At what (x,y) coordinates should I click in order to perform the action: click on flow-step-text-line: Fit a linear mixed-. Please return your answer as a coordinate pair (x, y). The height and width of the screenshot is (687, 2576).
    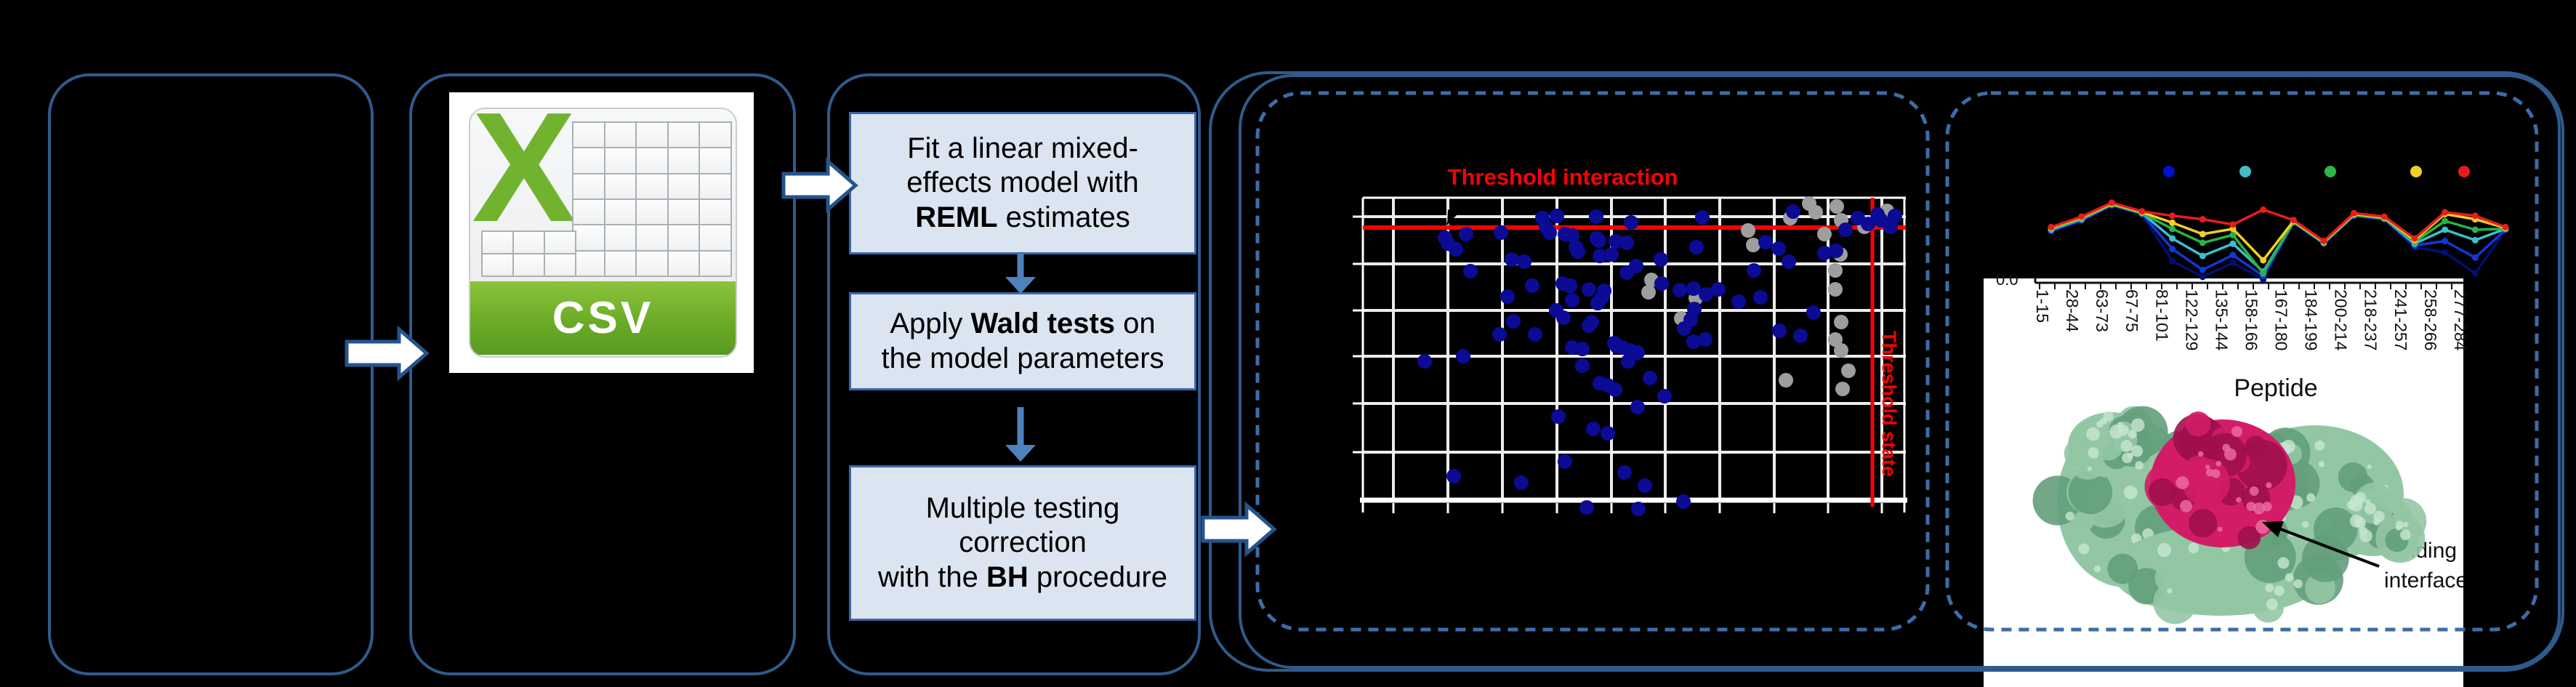
    Looking at the image, I should click on (1022, 148).